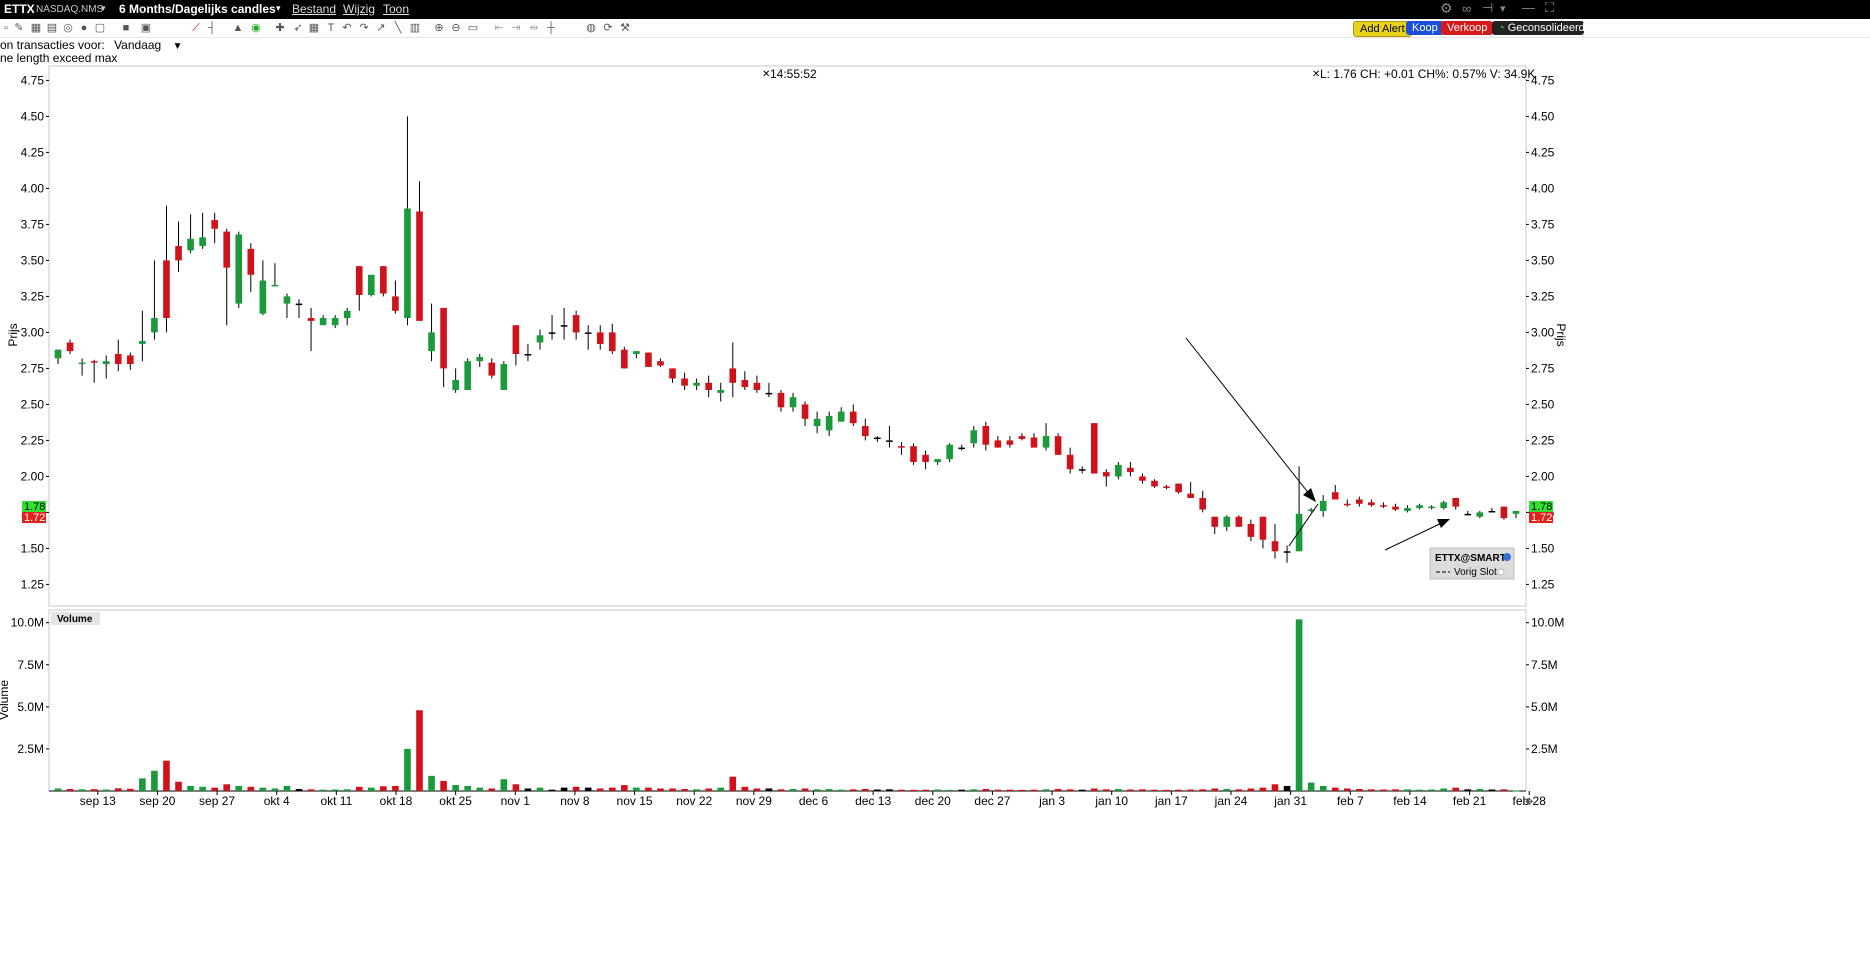 The width and height of the screenshot is (1870, 971). Describe the element at coordinates (551, 28) in the screenshot. I see `bars-icon: ┼` at that location.